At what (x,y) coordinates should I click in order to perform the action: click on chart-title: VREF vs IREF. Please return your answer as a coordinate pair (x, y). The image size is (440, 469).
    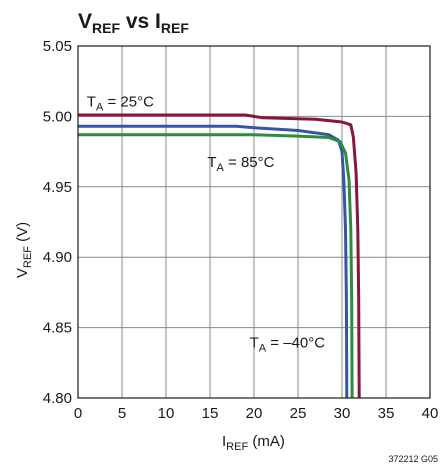
    Looking at the image, I should click on (133, 23).